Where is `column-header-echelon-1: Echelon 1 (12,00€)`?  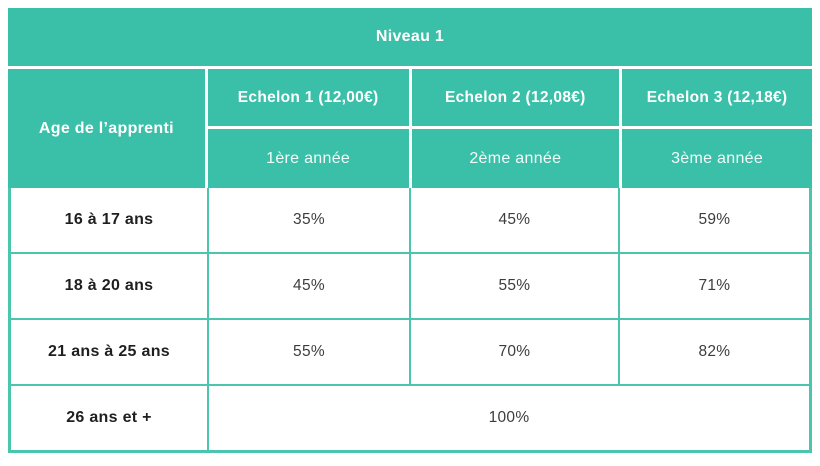
column-header-echelon-1: Echelon 1 (12,00€) is located at coordinates (308, 97).